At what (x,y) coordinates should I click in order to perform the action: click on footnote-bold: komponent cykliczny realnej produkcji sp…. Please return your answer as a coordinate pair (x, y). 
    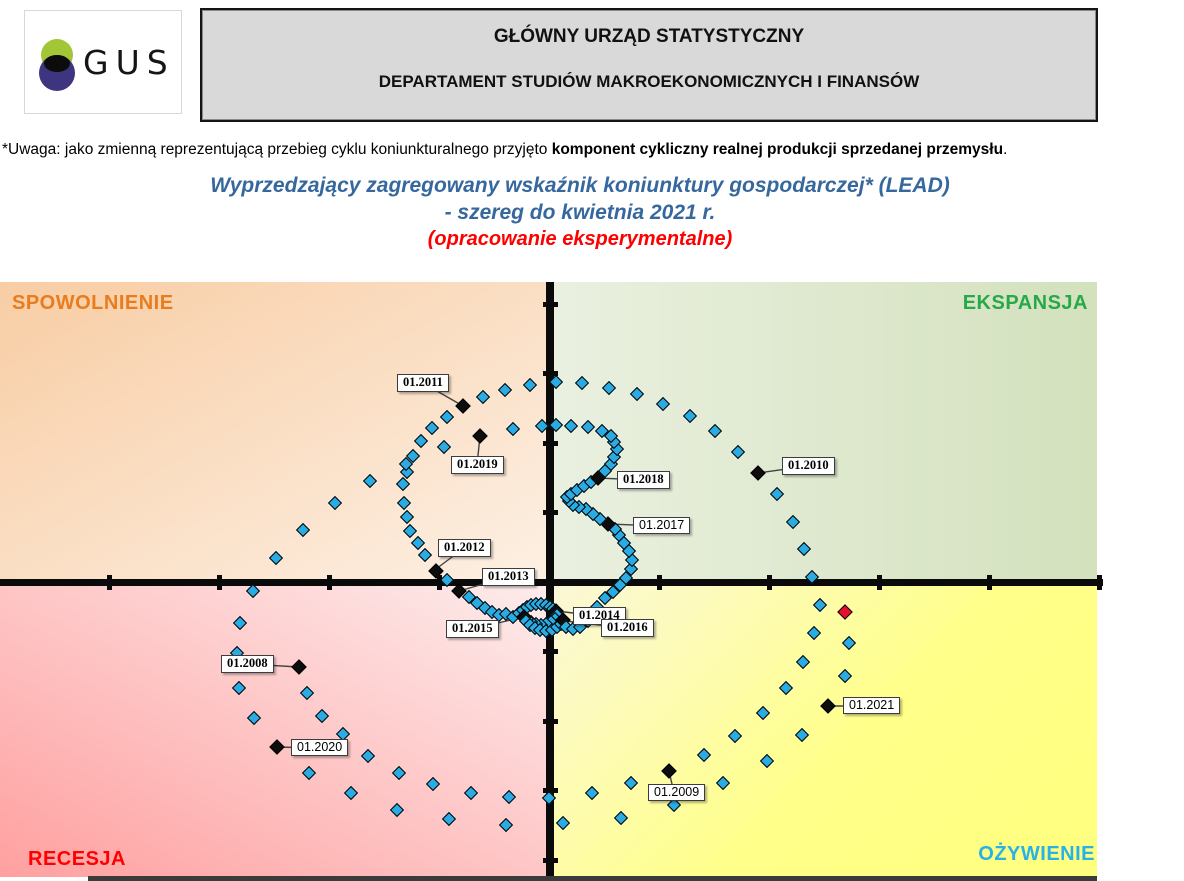
    Looking at the image, I should click on (777, 149).